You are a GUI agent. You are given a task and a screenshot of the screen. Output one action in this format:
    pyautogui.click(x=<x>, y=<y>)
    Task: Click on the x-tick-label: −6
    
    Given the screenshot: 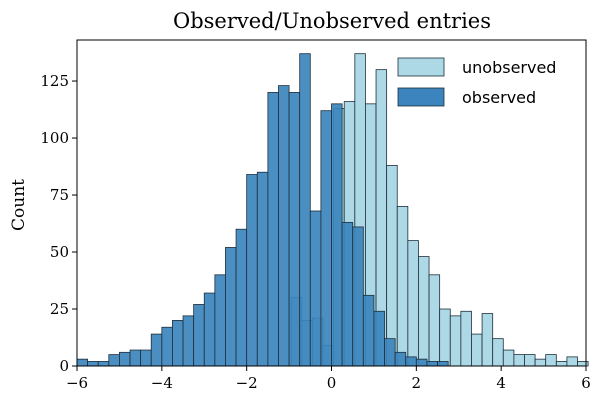 What is the action you would take?
    pyautogui.click(x=77, y=383)
    